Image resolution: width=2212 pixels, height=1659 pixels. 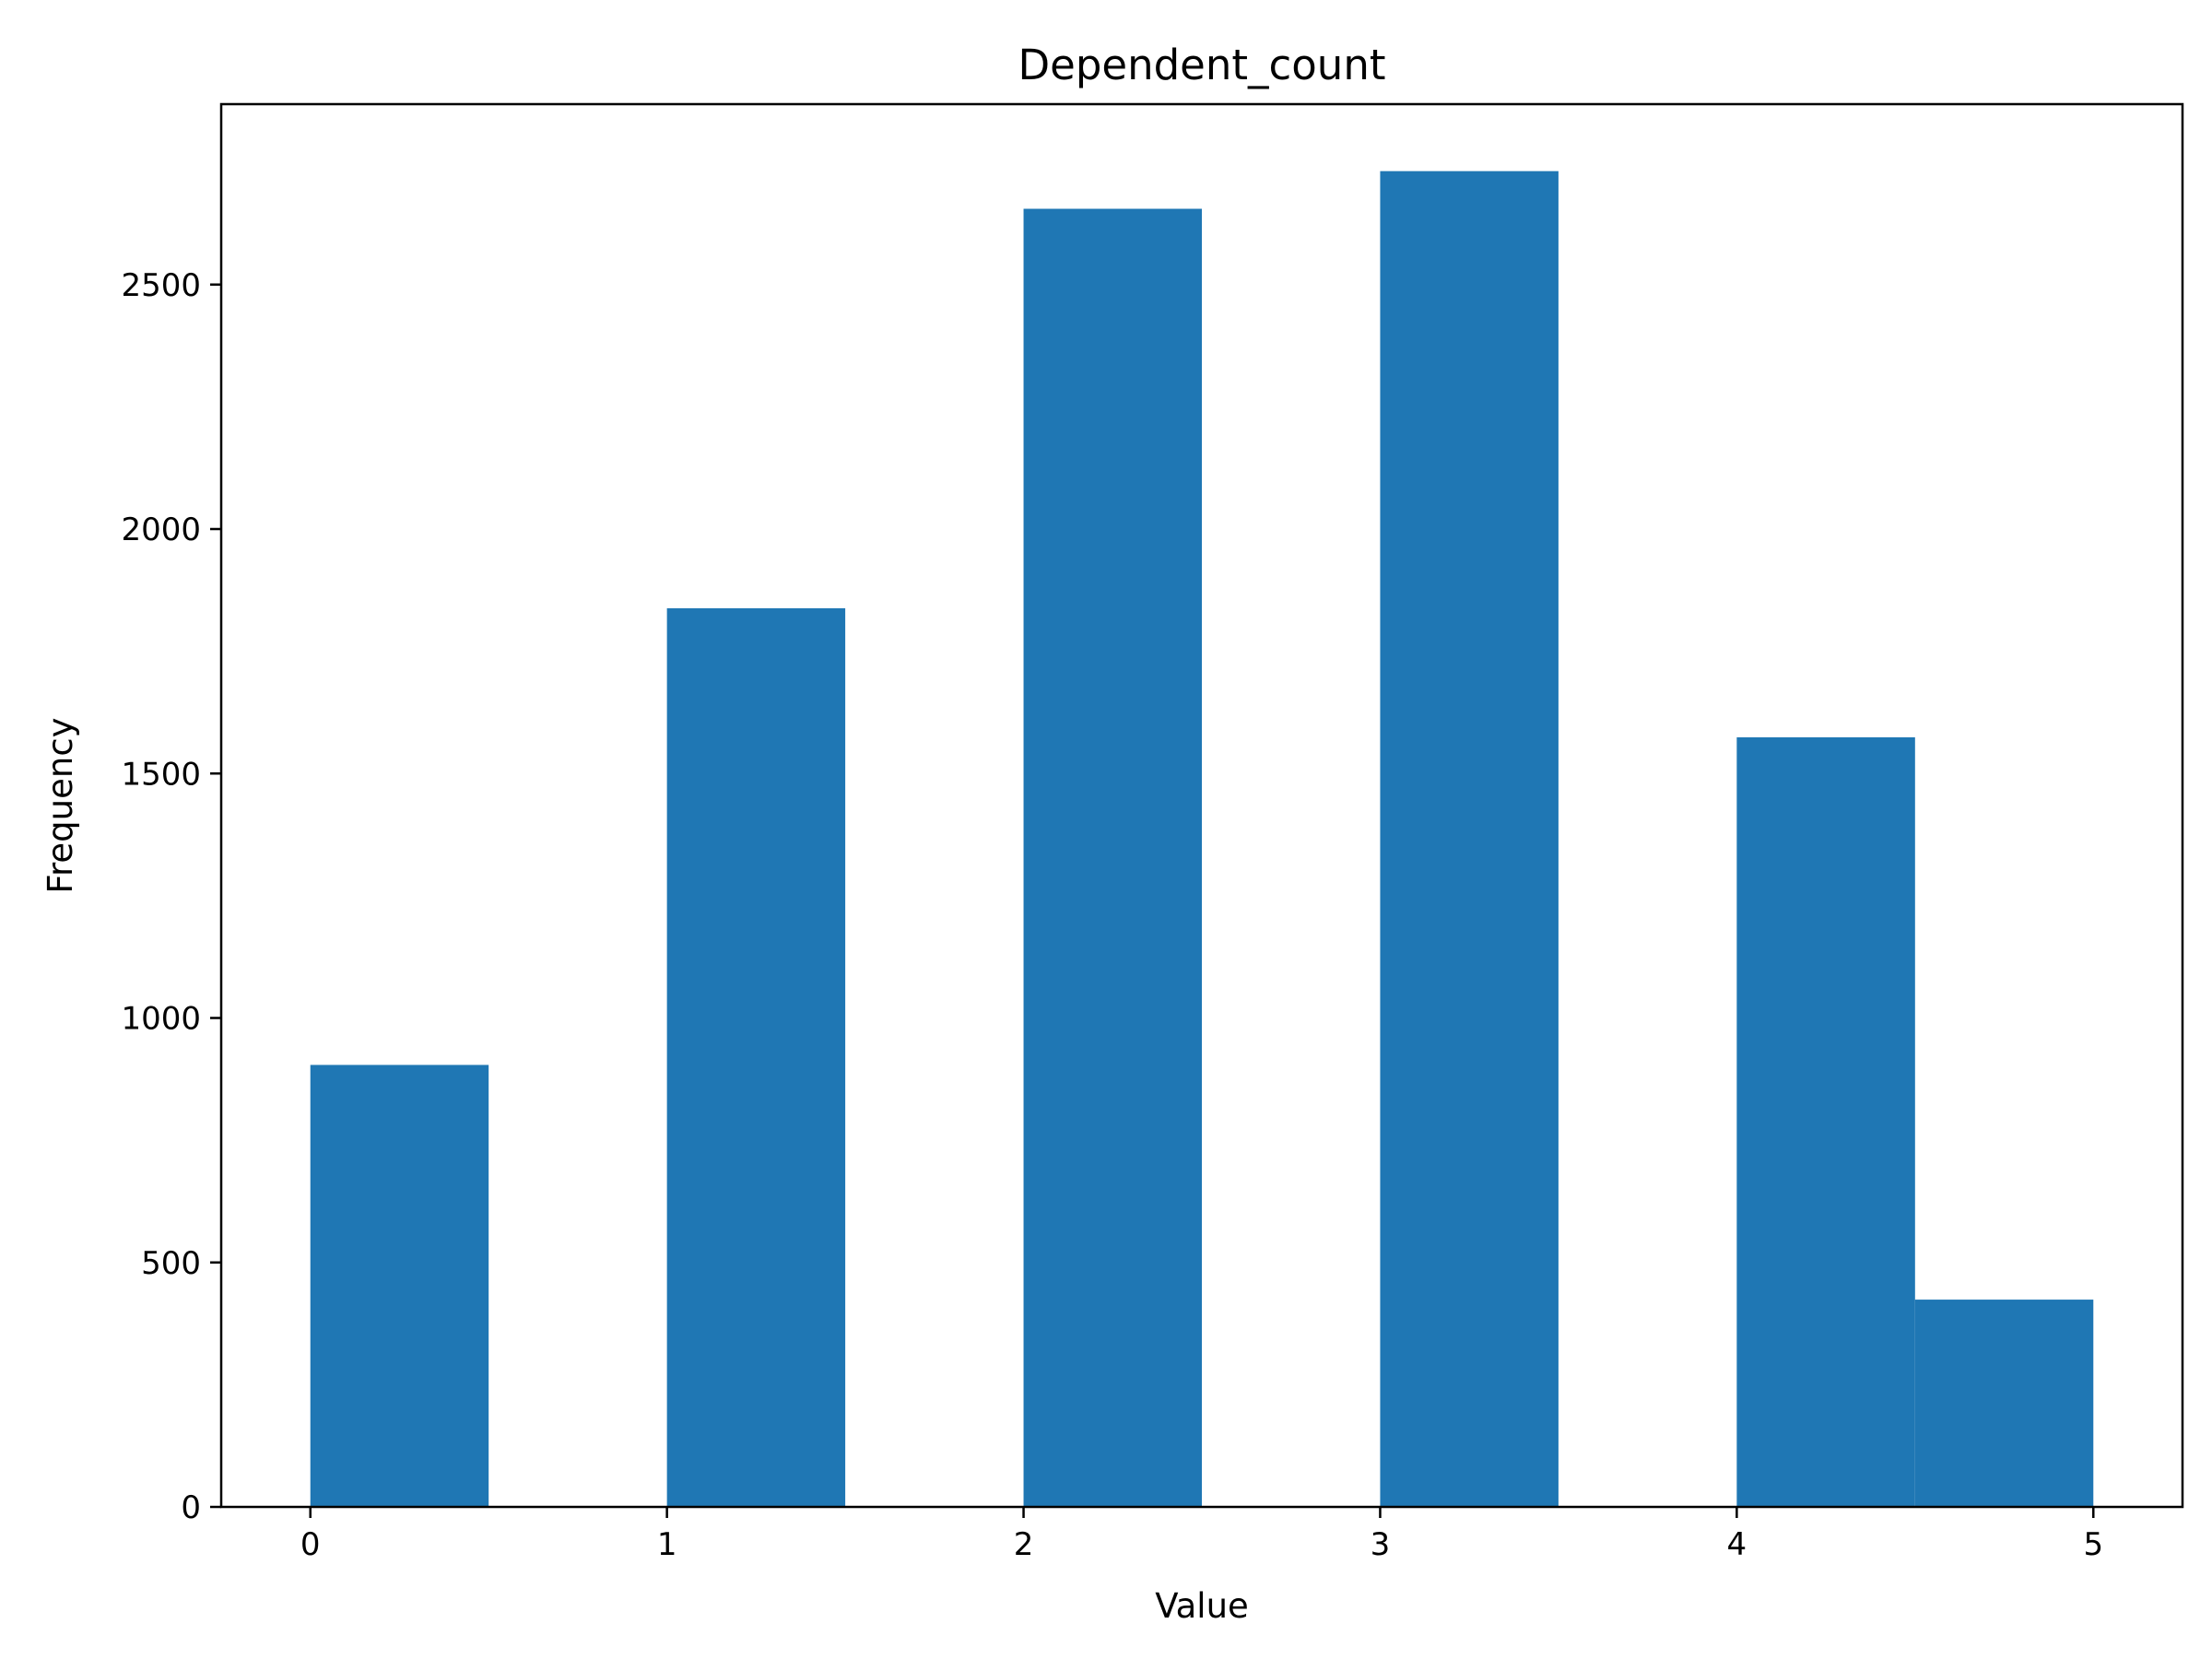 What do you see at coordinates (191, 1507) in the screenshot?
I see `y-tick-label: 0` at bounding box center [191, 1507].